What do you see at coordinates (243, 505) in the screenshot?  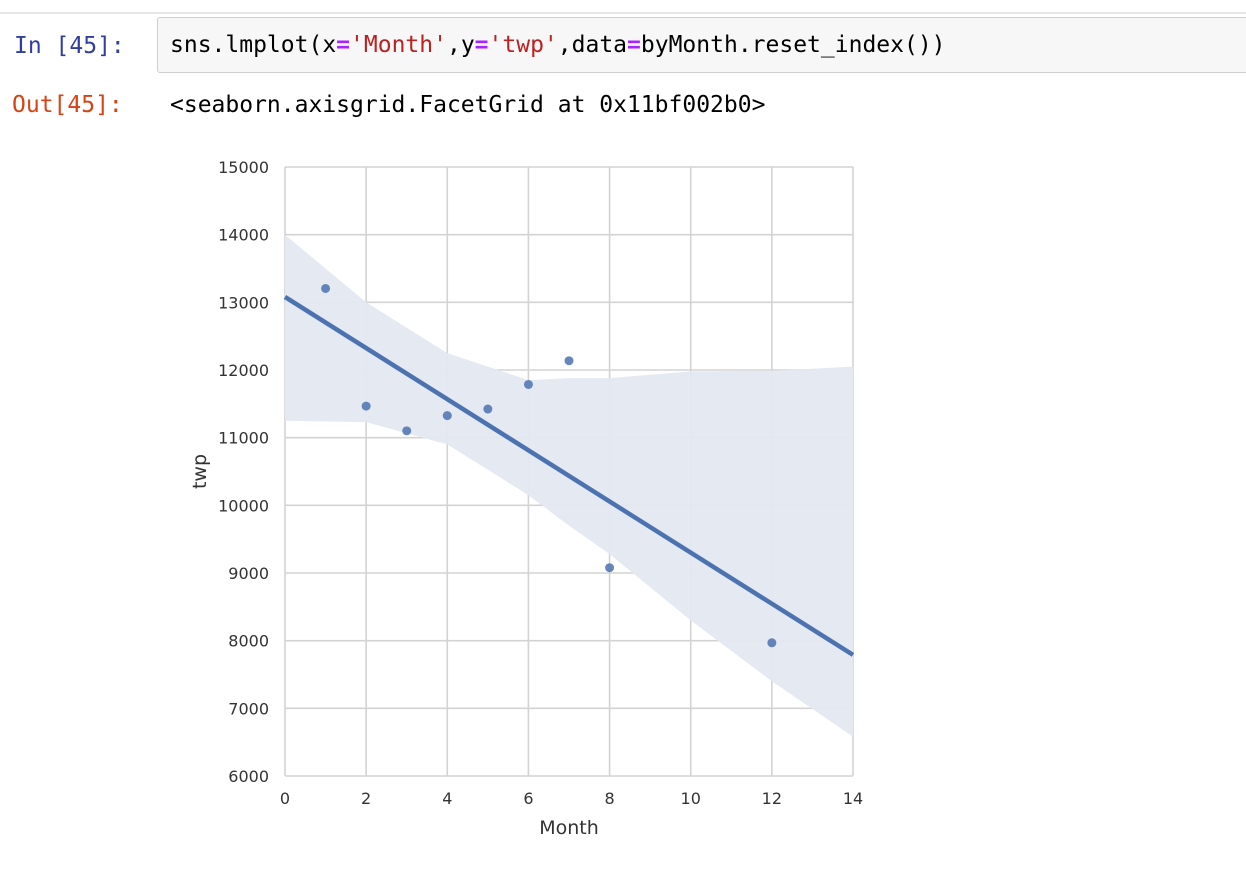 I see `y-tick-label: 10000` at bounding box center [243, 505].